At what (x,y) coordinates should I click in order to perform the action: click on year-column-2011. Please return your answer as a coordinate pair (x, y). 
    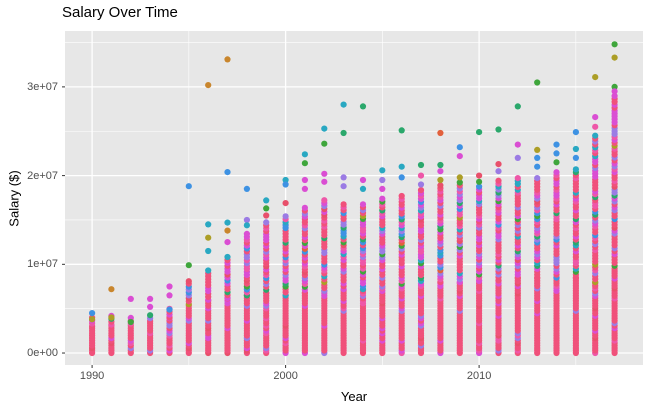
    Looking at the image, I should click on (498, 241).